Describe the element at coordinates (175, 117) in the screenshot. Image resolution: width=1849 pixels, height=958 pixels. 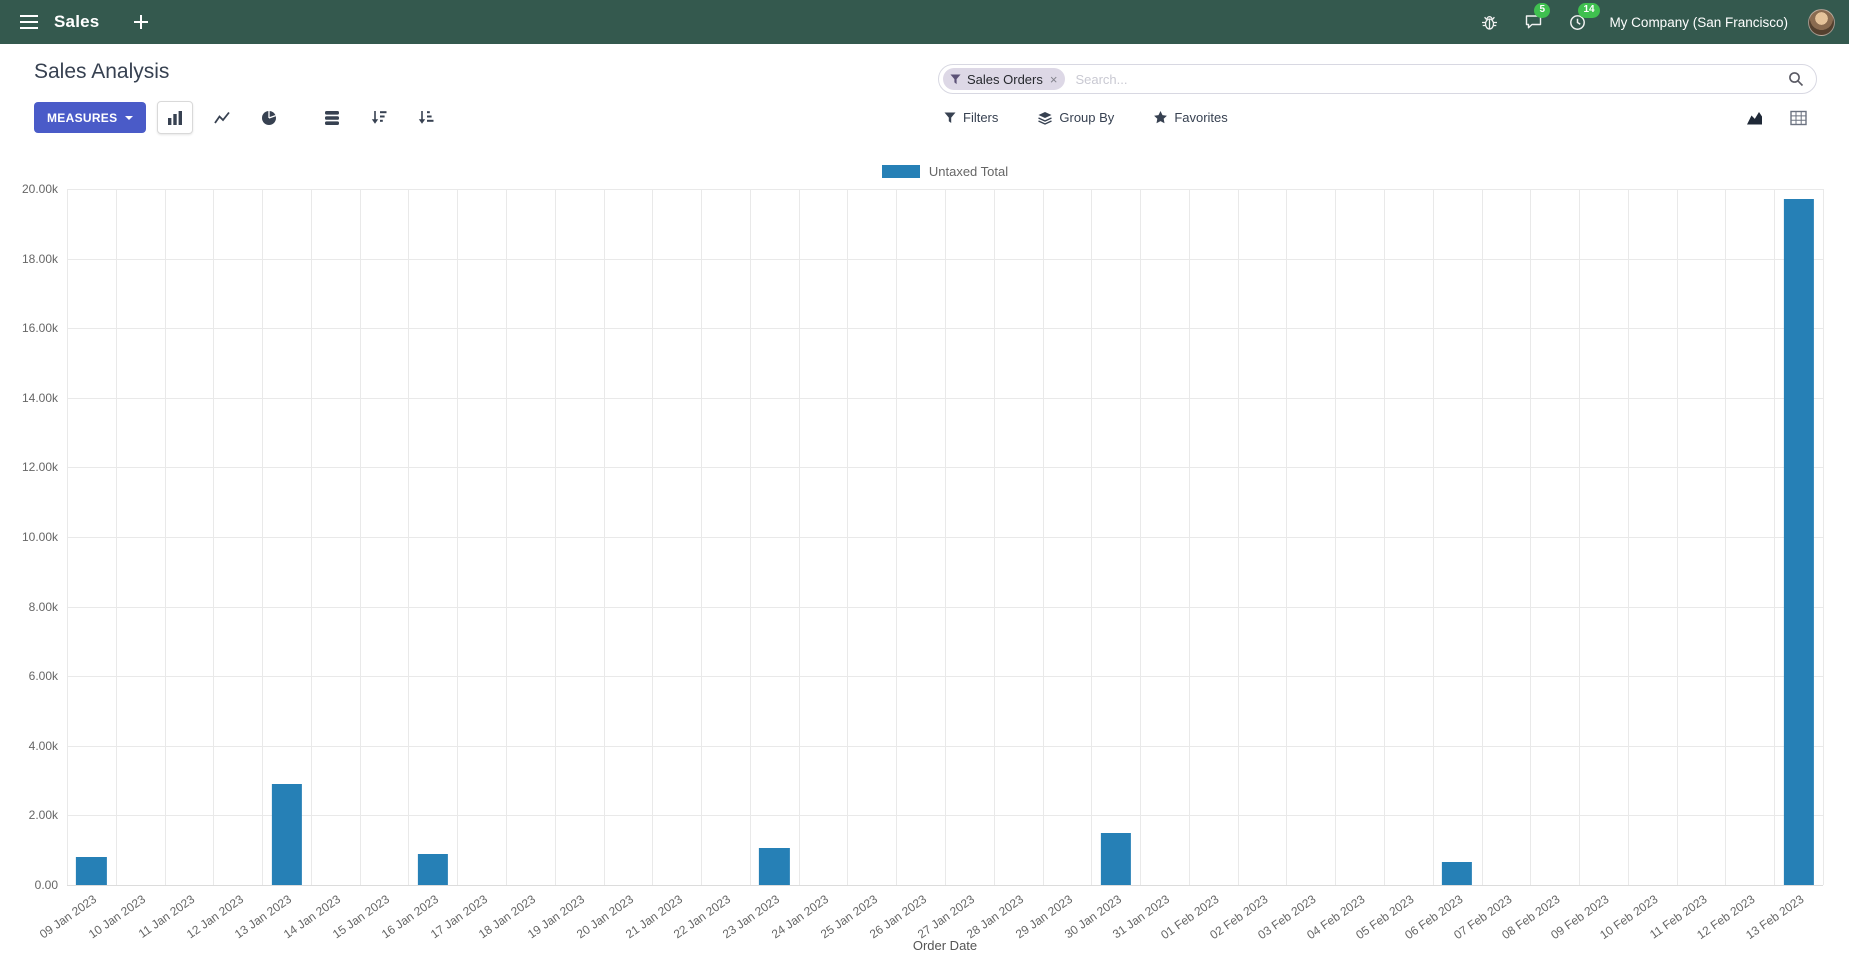
I see `bar-chart-button` at that location.